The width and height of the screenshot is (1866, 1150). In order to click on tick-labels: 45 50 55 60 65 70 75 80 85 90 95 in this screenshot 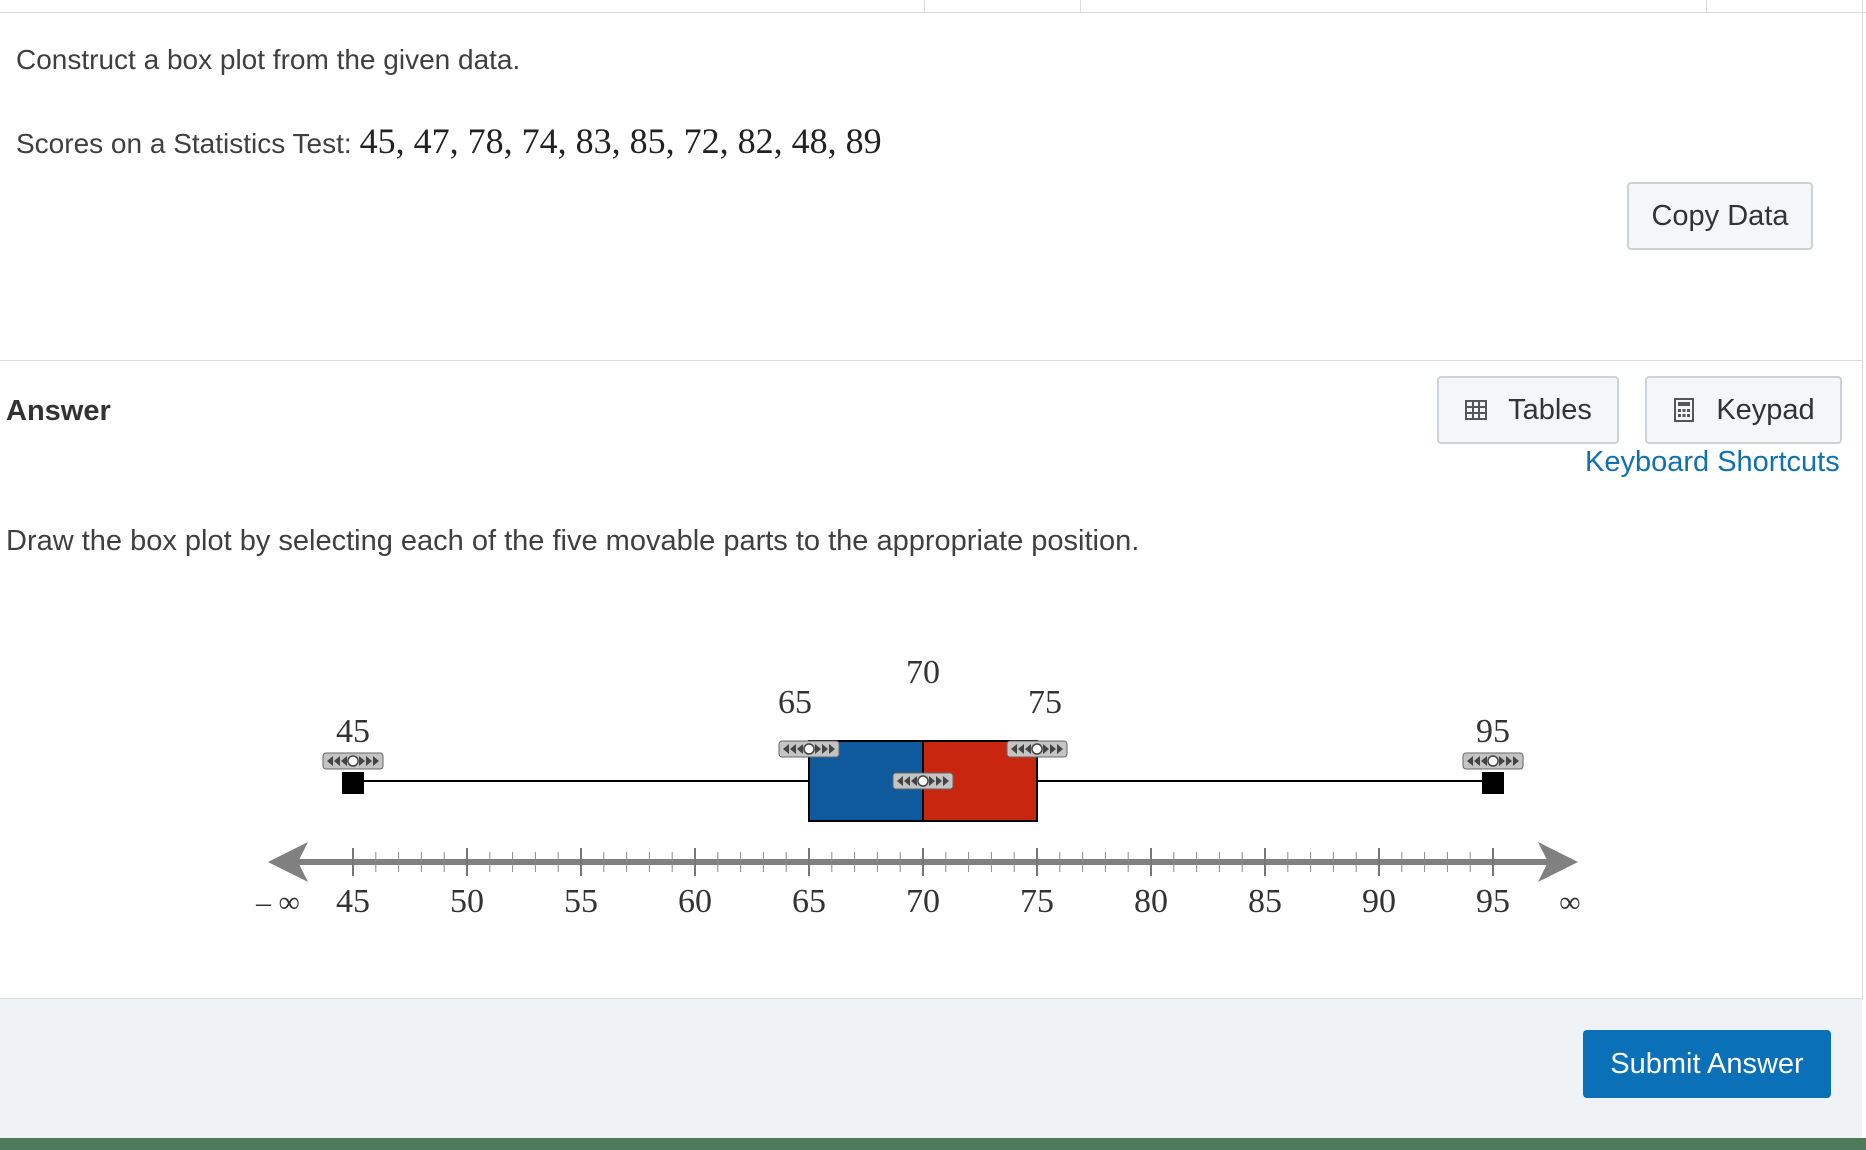, I will do `click(923, 901)`.